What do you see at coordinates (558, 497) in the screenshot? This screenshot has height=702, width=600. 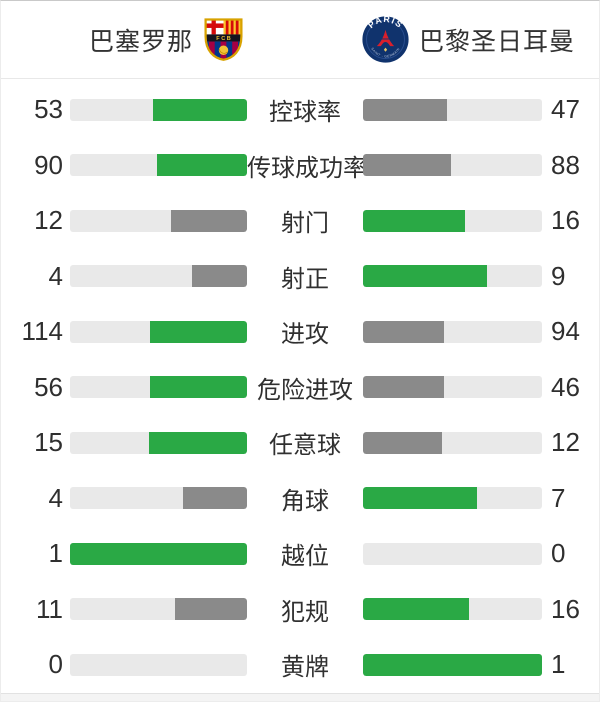 I see `away-stat-value: 7` at bounding box center [558, 497].